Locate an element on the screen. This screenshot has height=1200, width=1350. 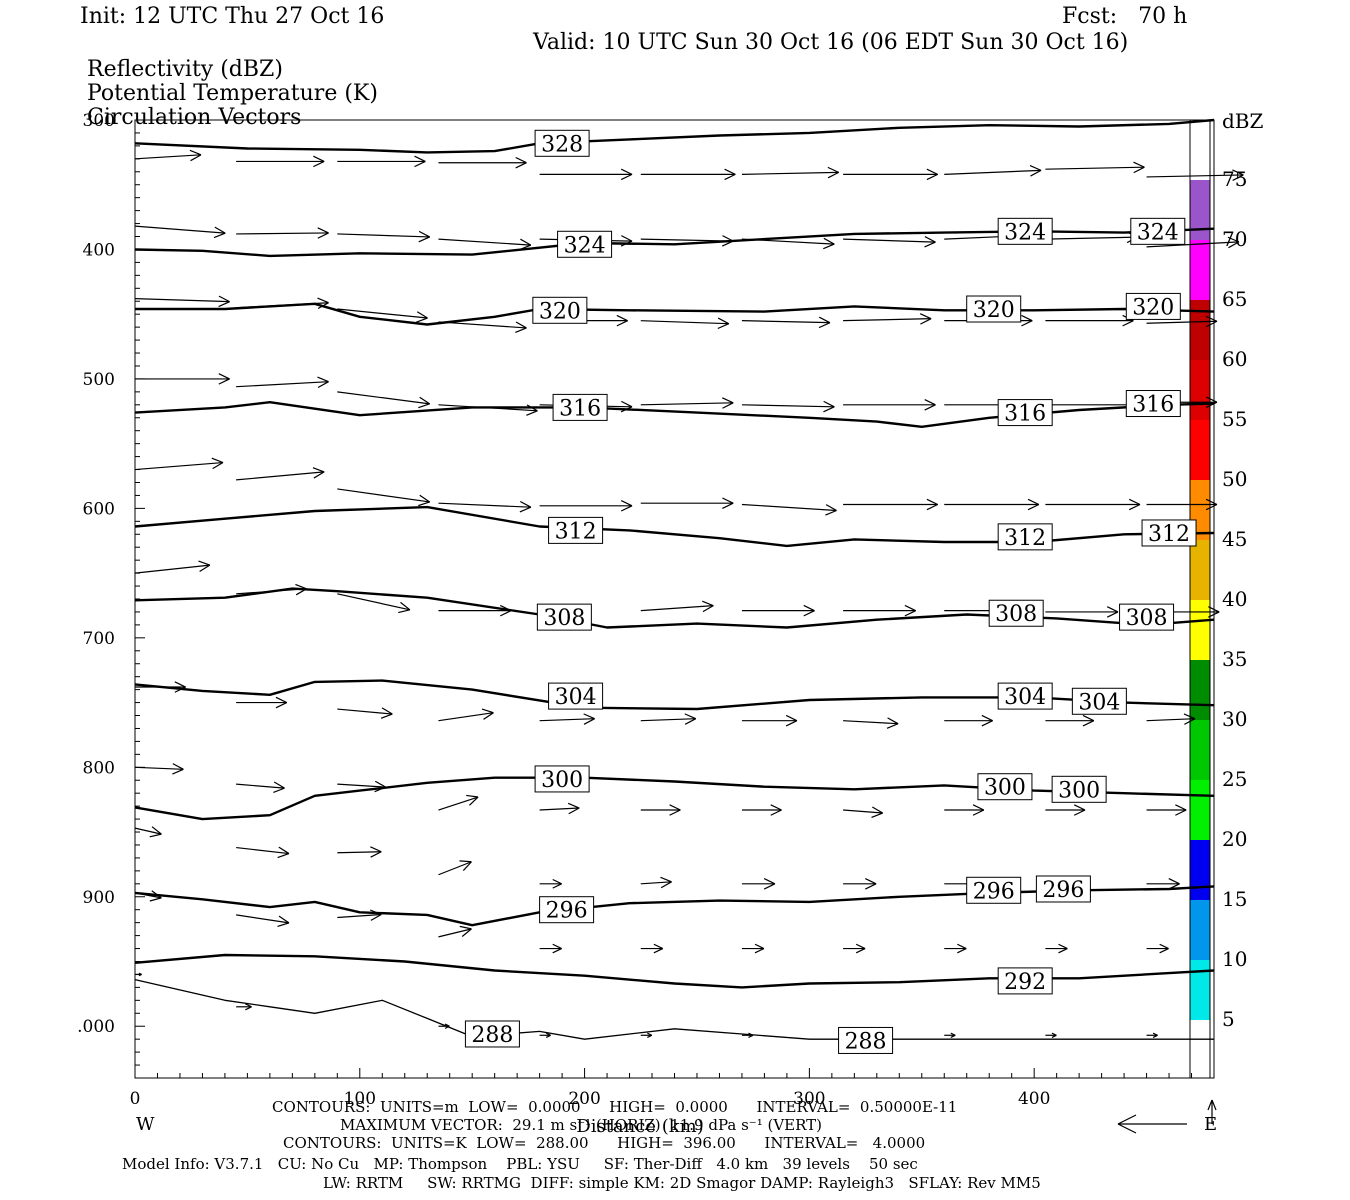
reference-vector is located at coordinates (1167, 1116).